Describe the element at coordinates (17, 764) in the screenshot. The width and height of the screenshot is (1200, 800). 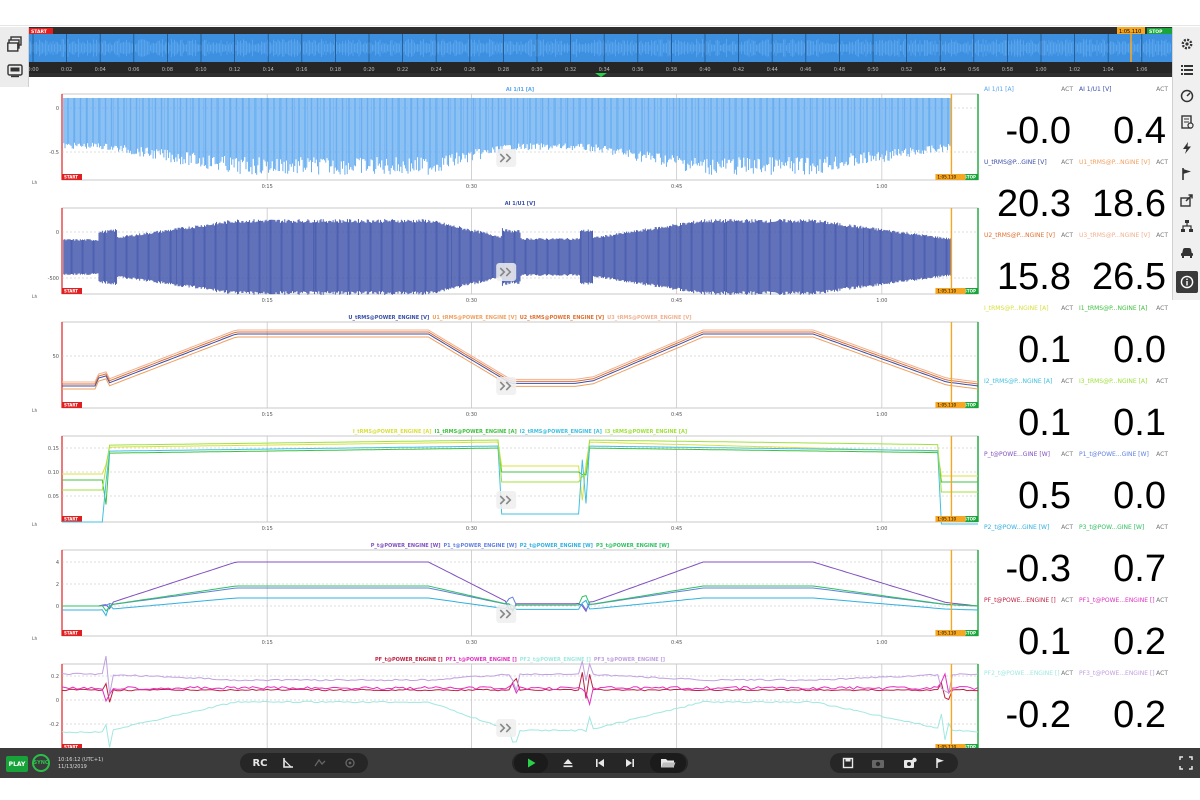
I see `play-button: PLAY` at that location.